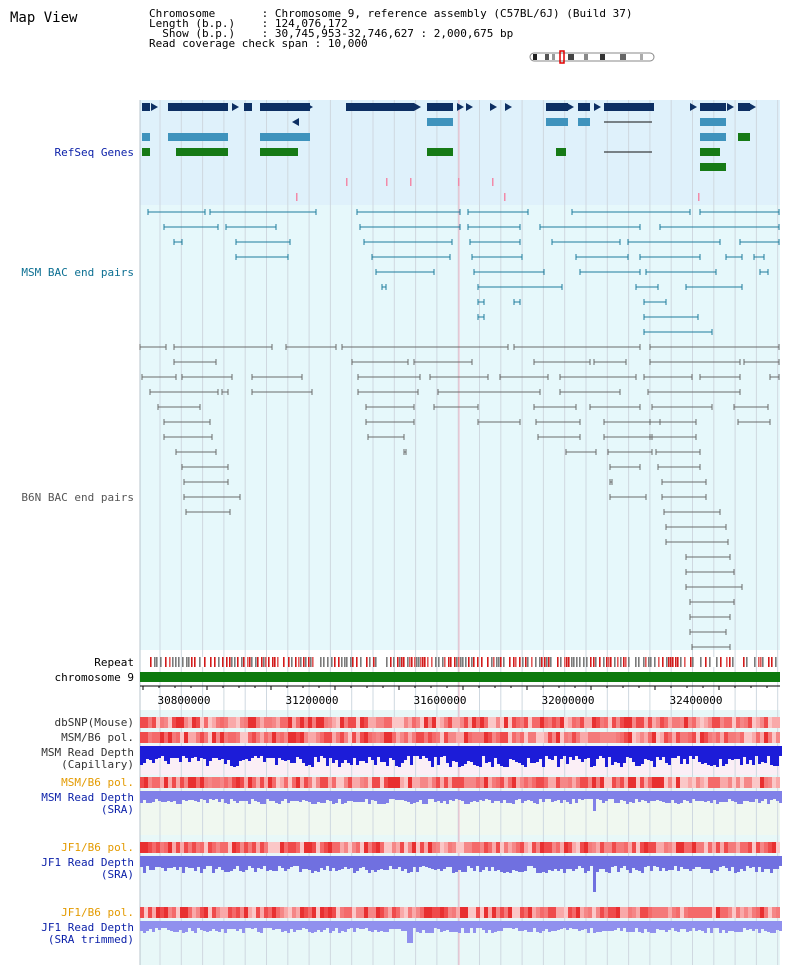 The height and width of the screenshot is (970, 800). I want to click on track-label-b6n-bac: B6N BAC end pairs, so click(77, 497).